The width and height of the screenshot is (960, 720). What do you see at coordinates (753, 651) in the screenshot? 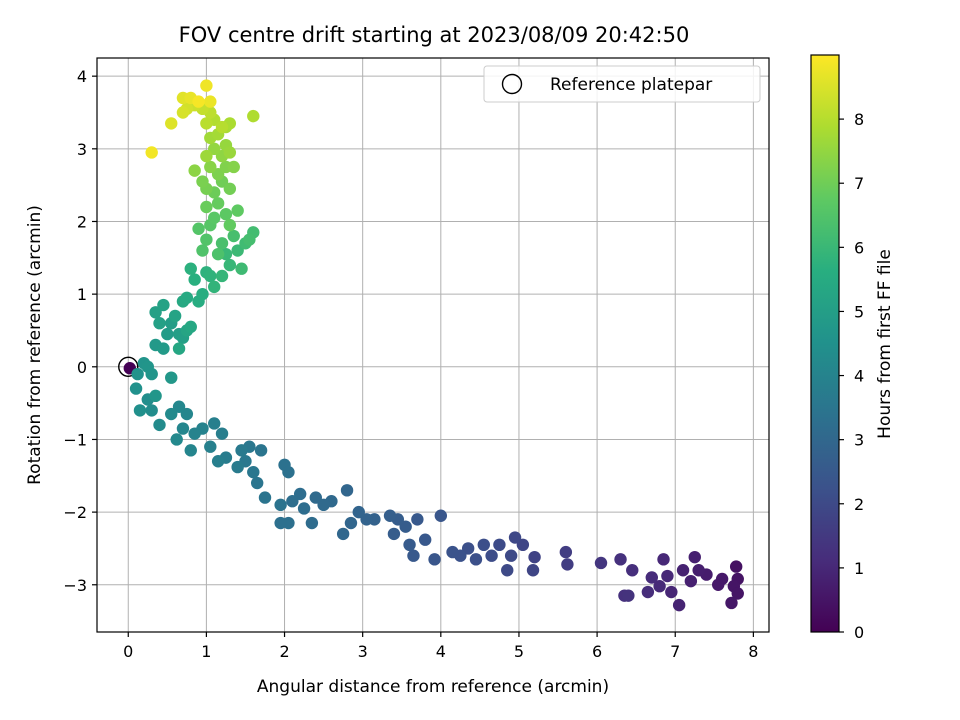
I see `x-tick-label: 8` at bounding box center [753, 651].